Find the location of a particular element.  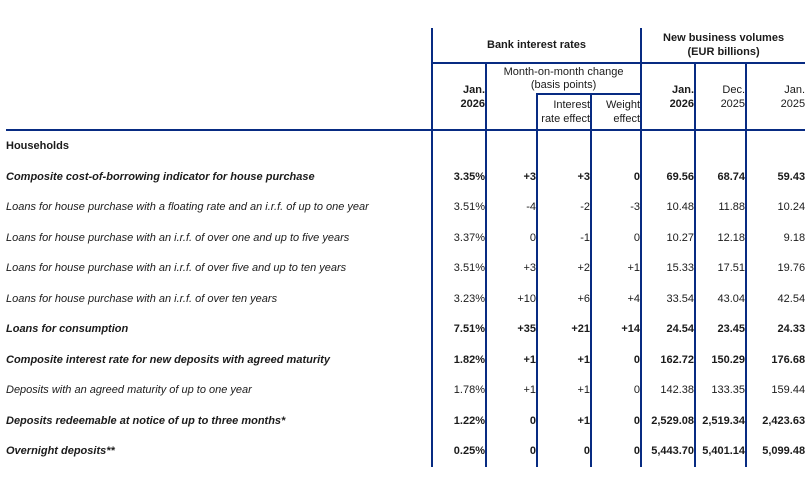

header-line: Month-on-month change is located at coordinates (563, 71).